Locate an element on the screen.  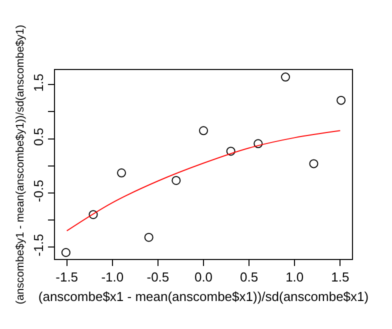
x-tick-label: -1.5 is located at coordinates (67, 277).